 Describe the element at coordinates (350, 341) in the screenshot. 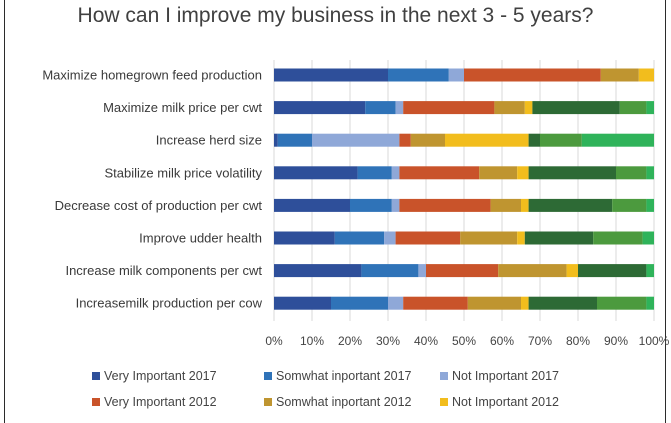

I see `x-tick-label: 20%` at that location.